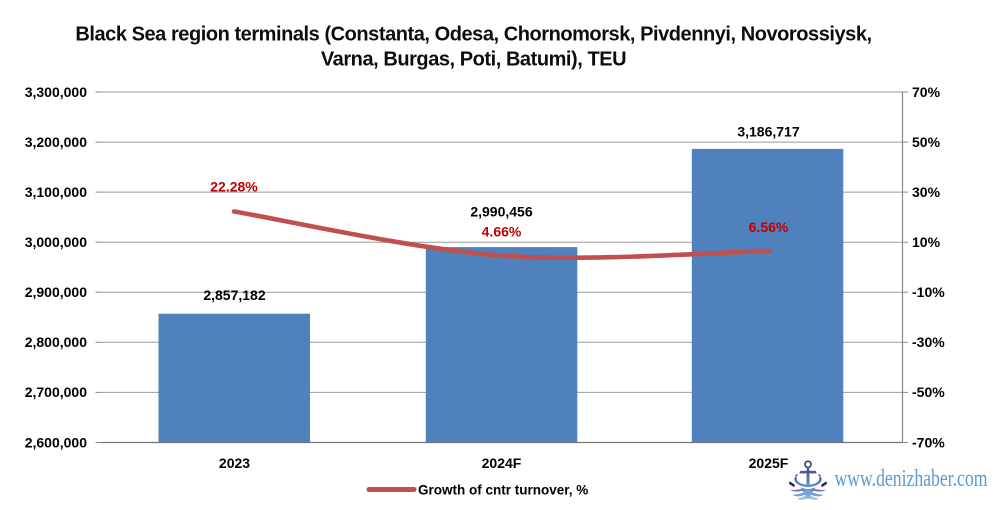 The height and width of the screenshot is (510, 1000). I want to click on svg-text: -10%, so click(928, 292).